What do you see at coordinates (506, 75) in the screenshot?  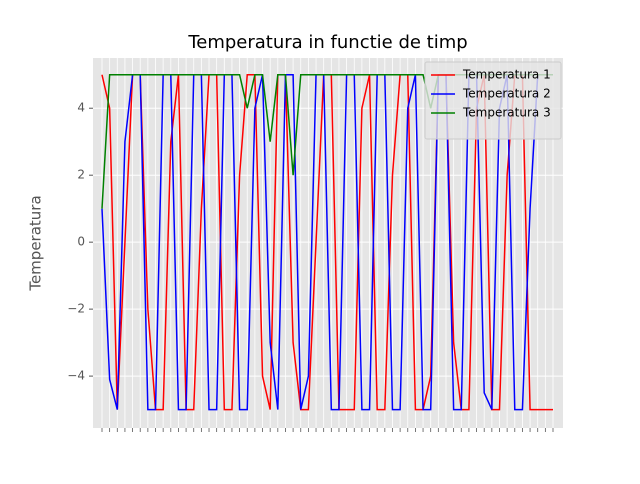 I see `legend-label: Temperatura 1` at bounding box center [506, 75].